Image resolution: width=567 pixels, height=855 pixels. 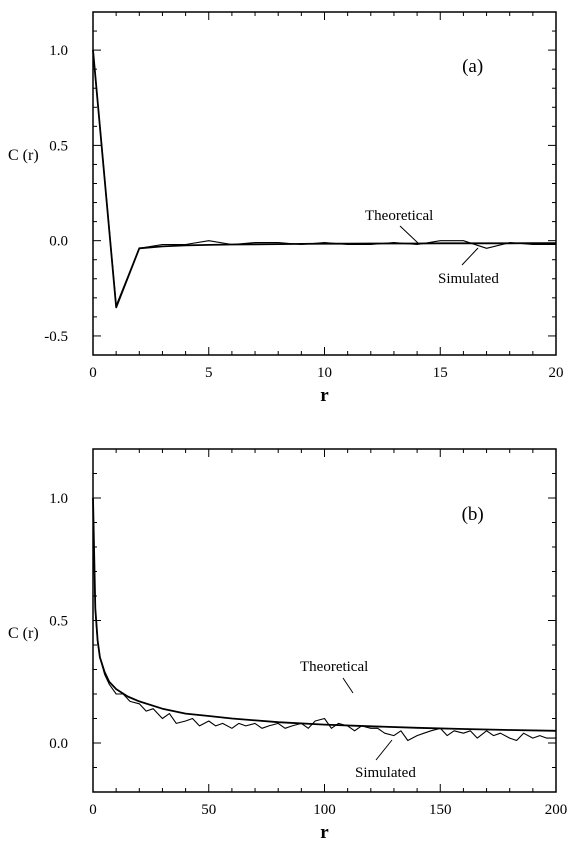 I want to click on y-tick-label: -0.5, so click(x=56, y=337).